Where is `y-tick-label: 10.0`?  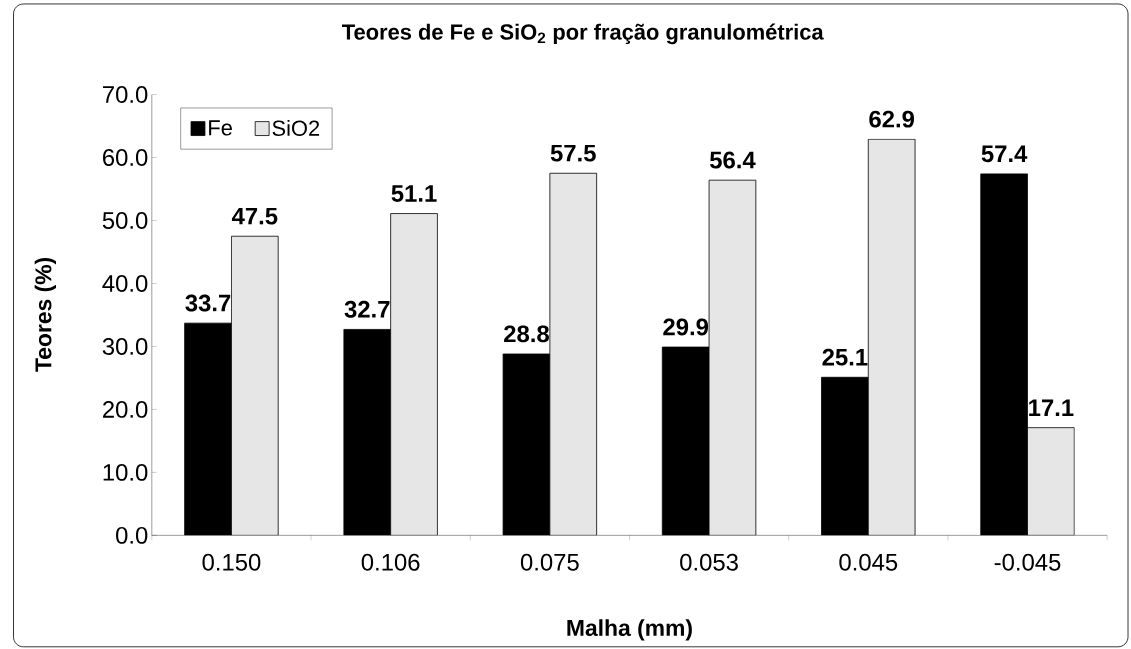 y-tick-label: 10.0 is located at coordinates (125, 472).